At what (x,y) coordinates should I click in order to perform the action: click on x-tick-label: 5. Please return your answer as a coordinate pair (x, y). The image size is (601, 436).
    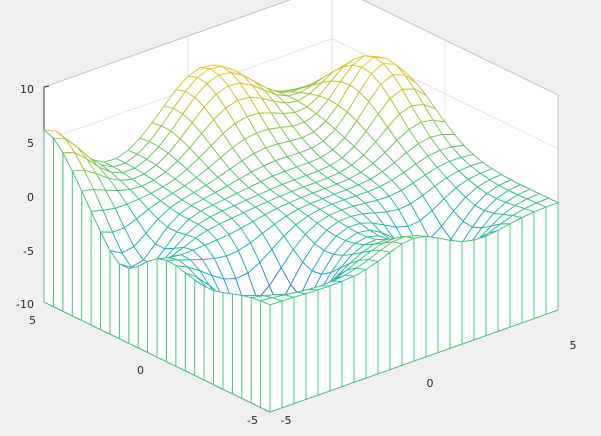
    Looking at the image, I should click on (573, 345).